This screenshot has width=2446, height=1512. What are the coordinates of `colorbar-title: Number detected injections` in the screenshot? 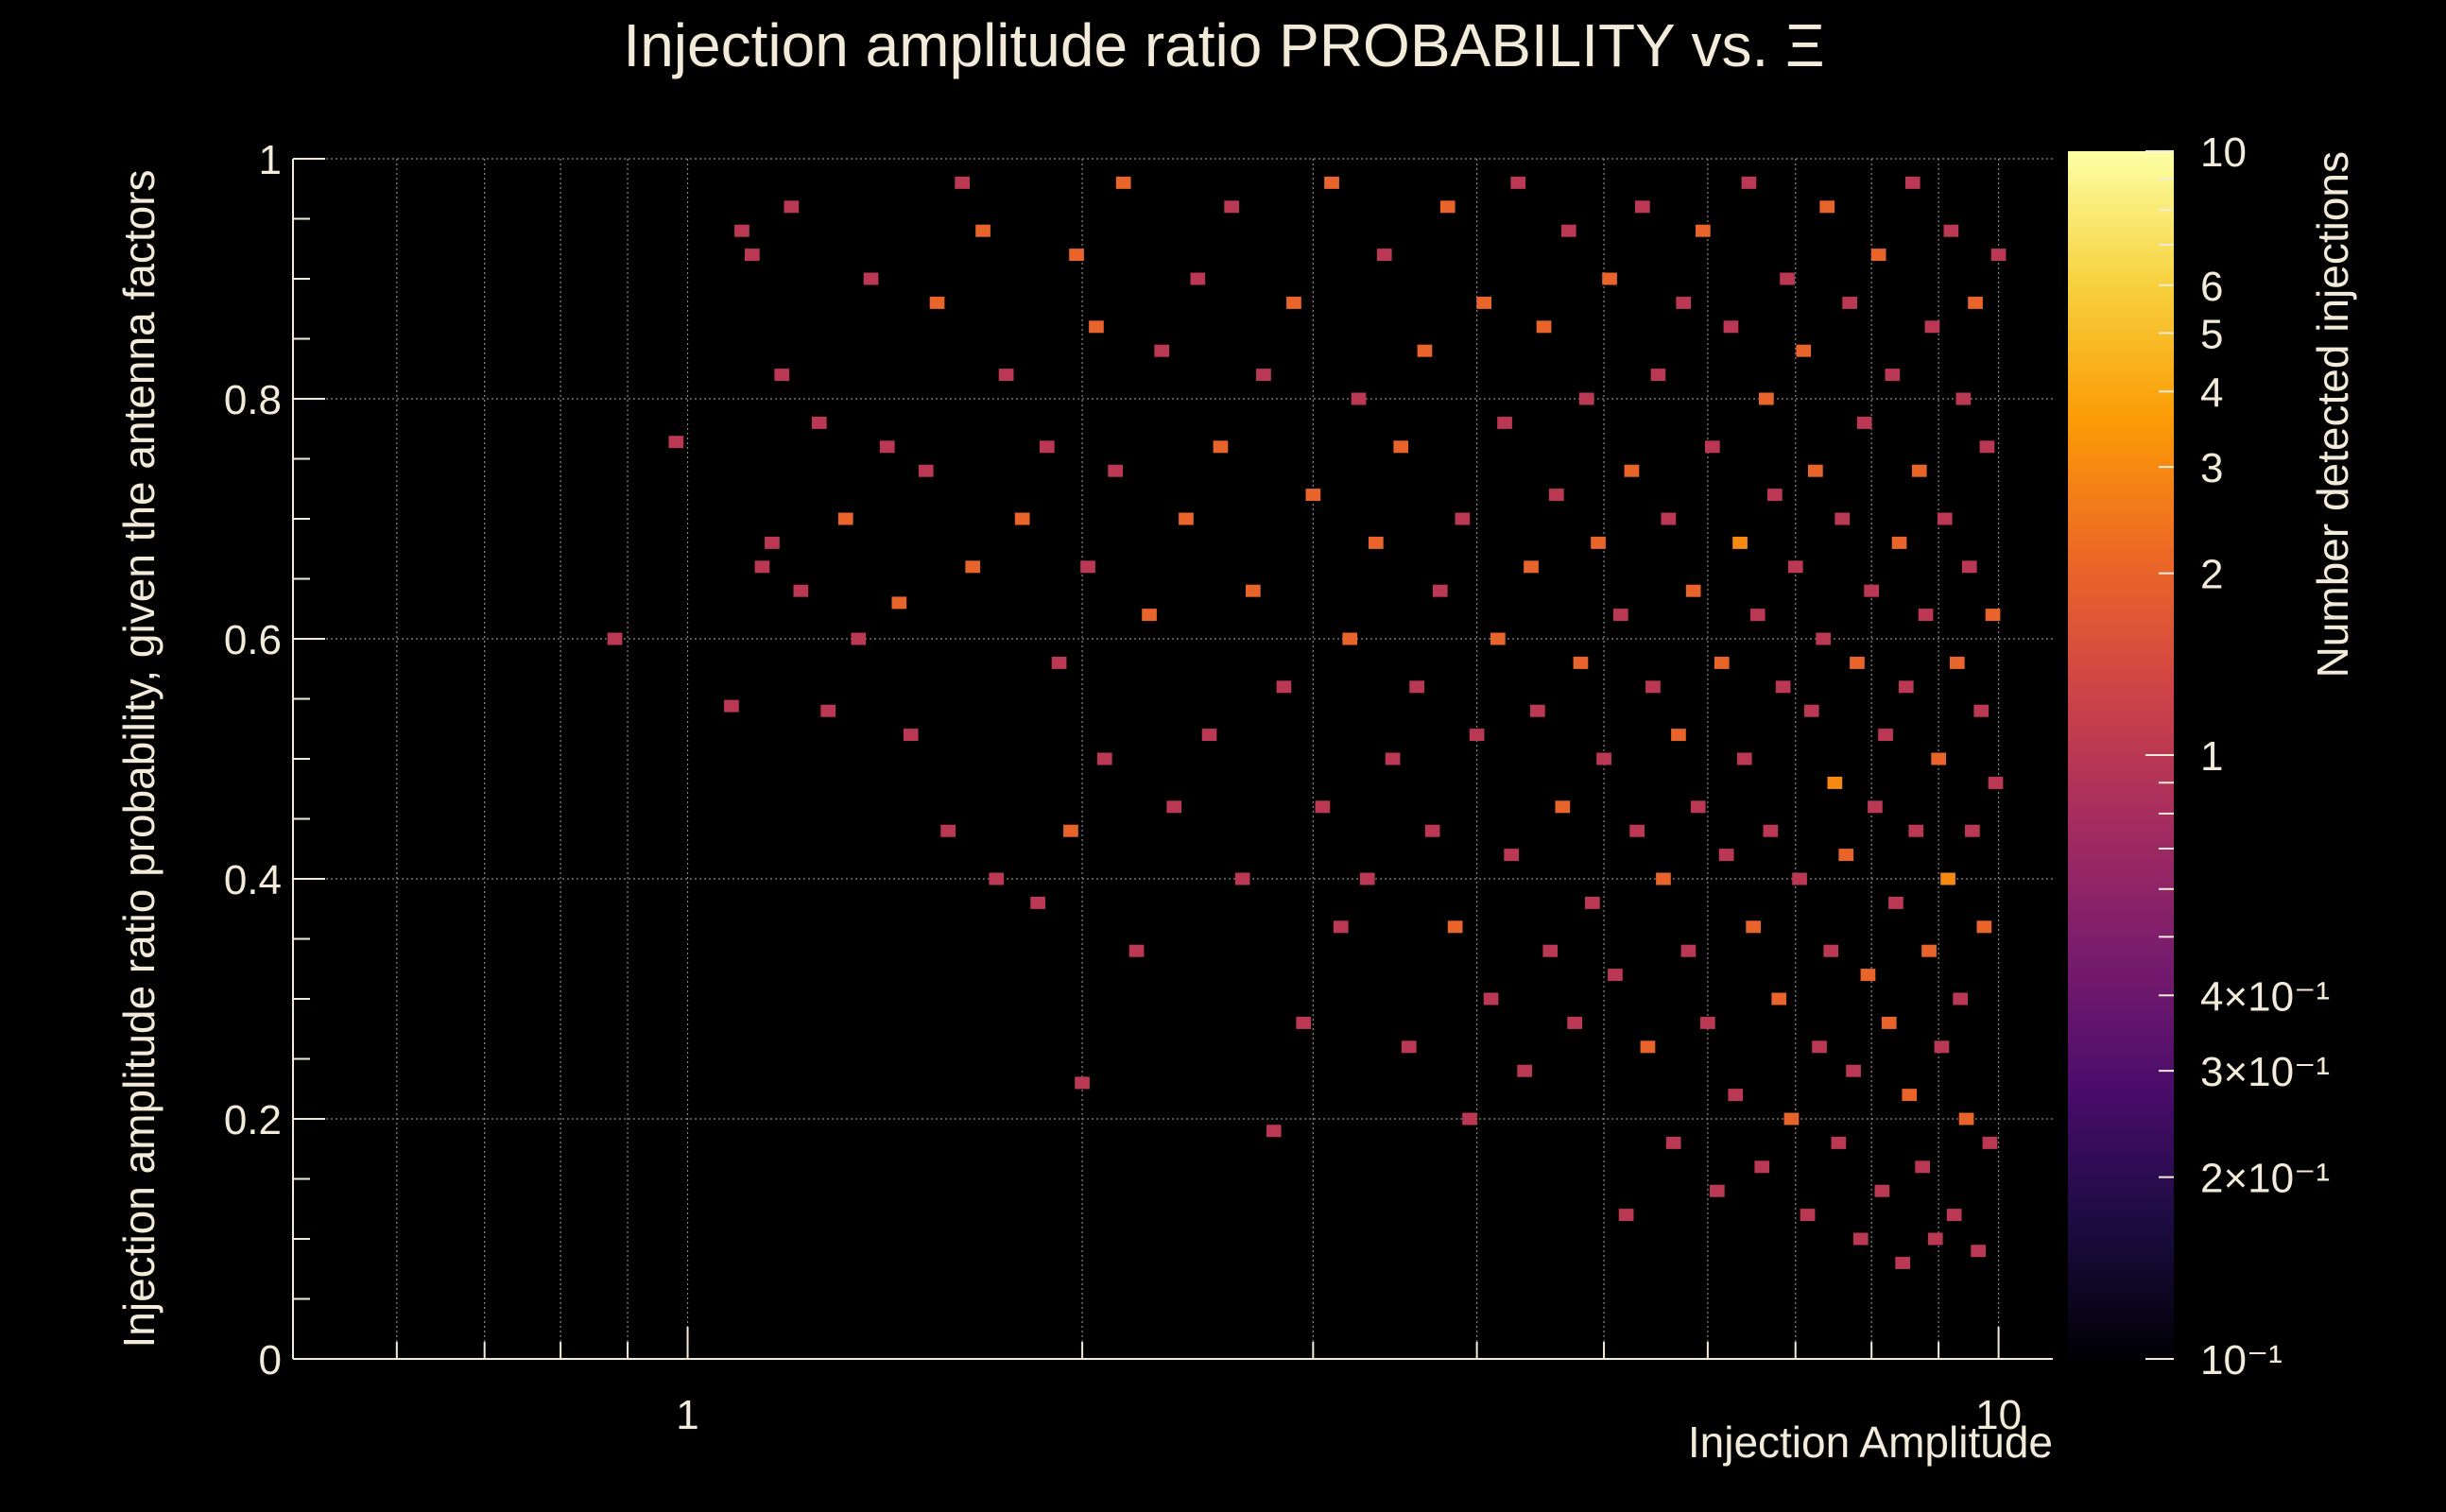 It's located at (2332, 414).